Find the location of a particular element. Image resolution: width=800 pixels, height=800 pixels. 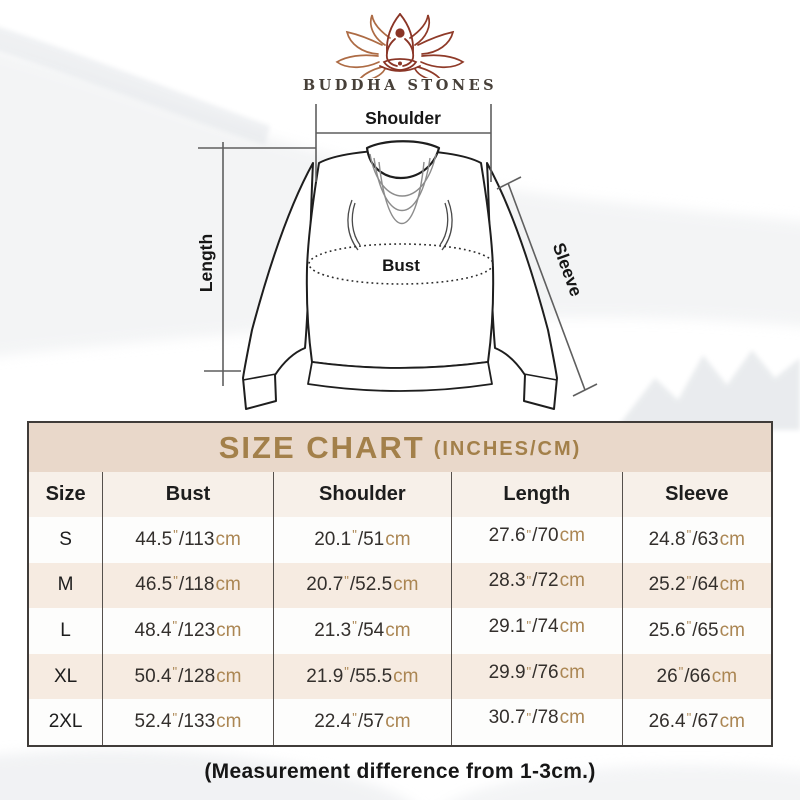

size-cell: M is located at coordinates (66, 585).